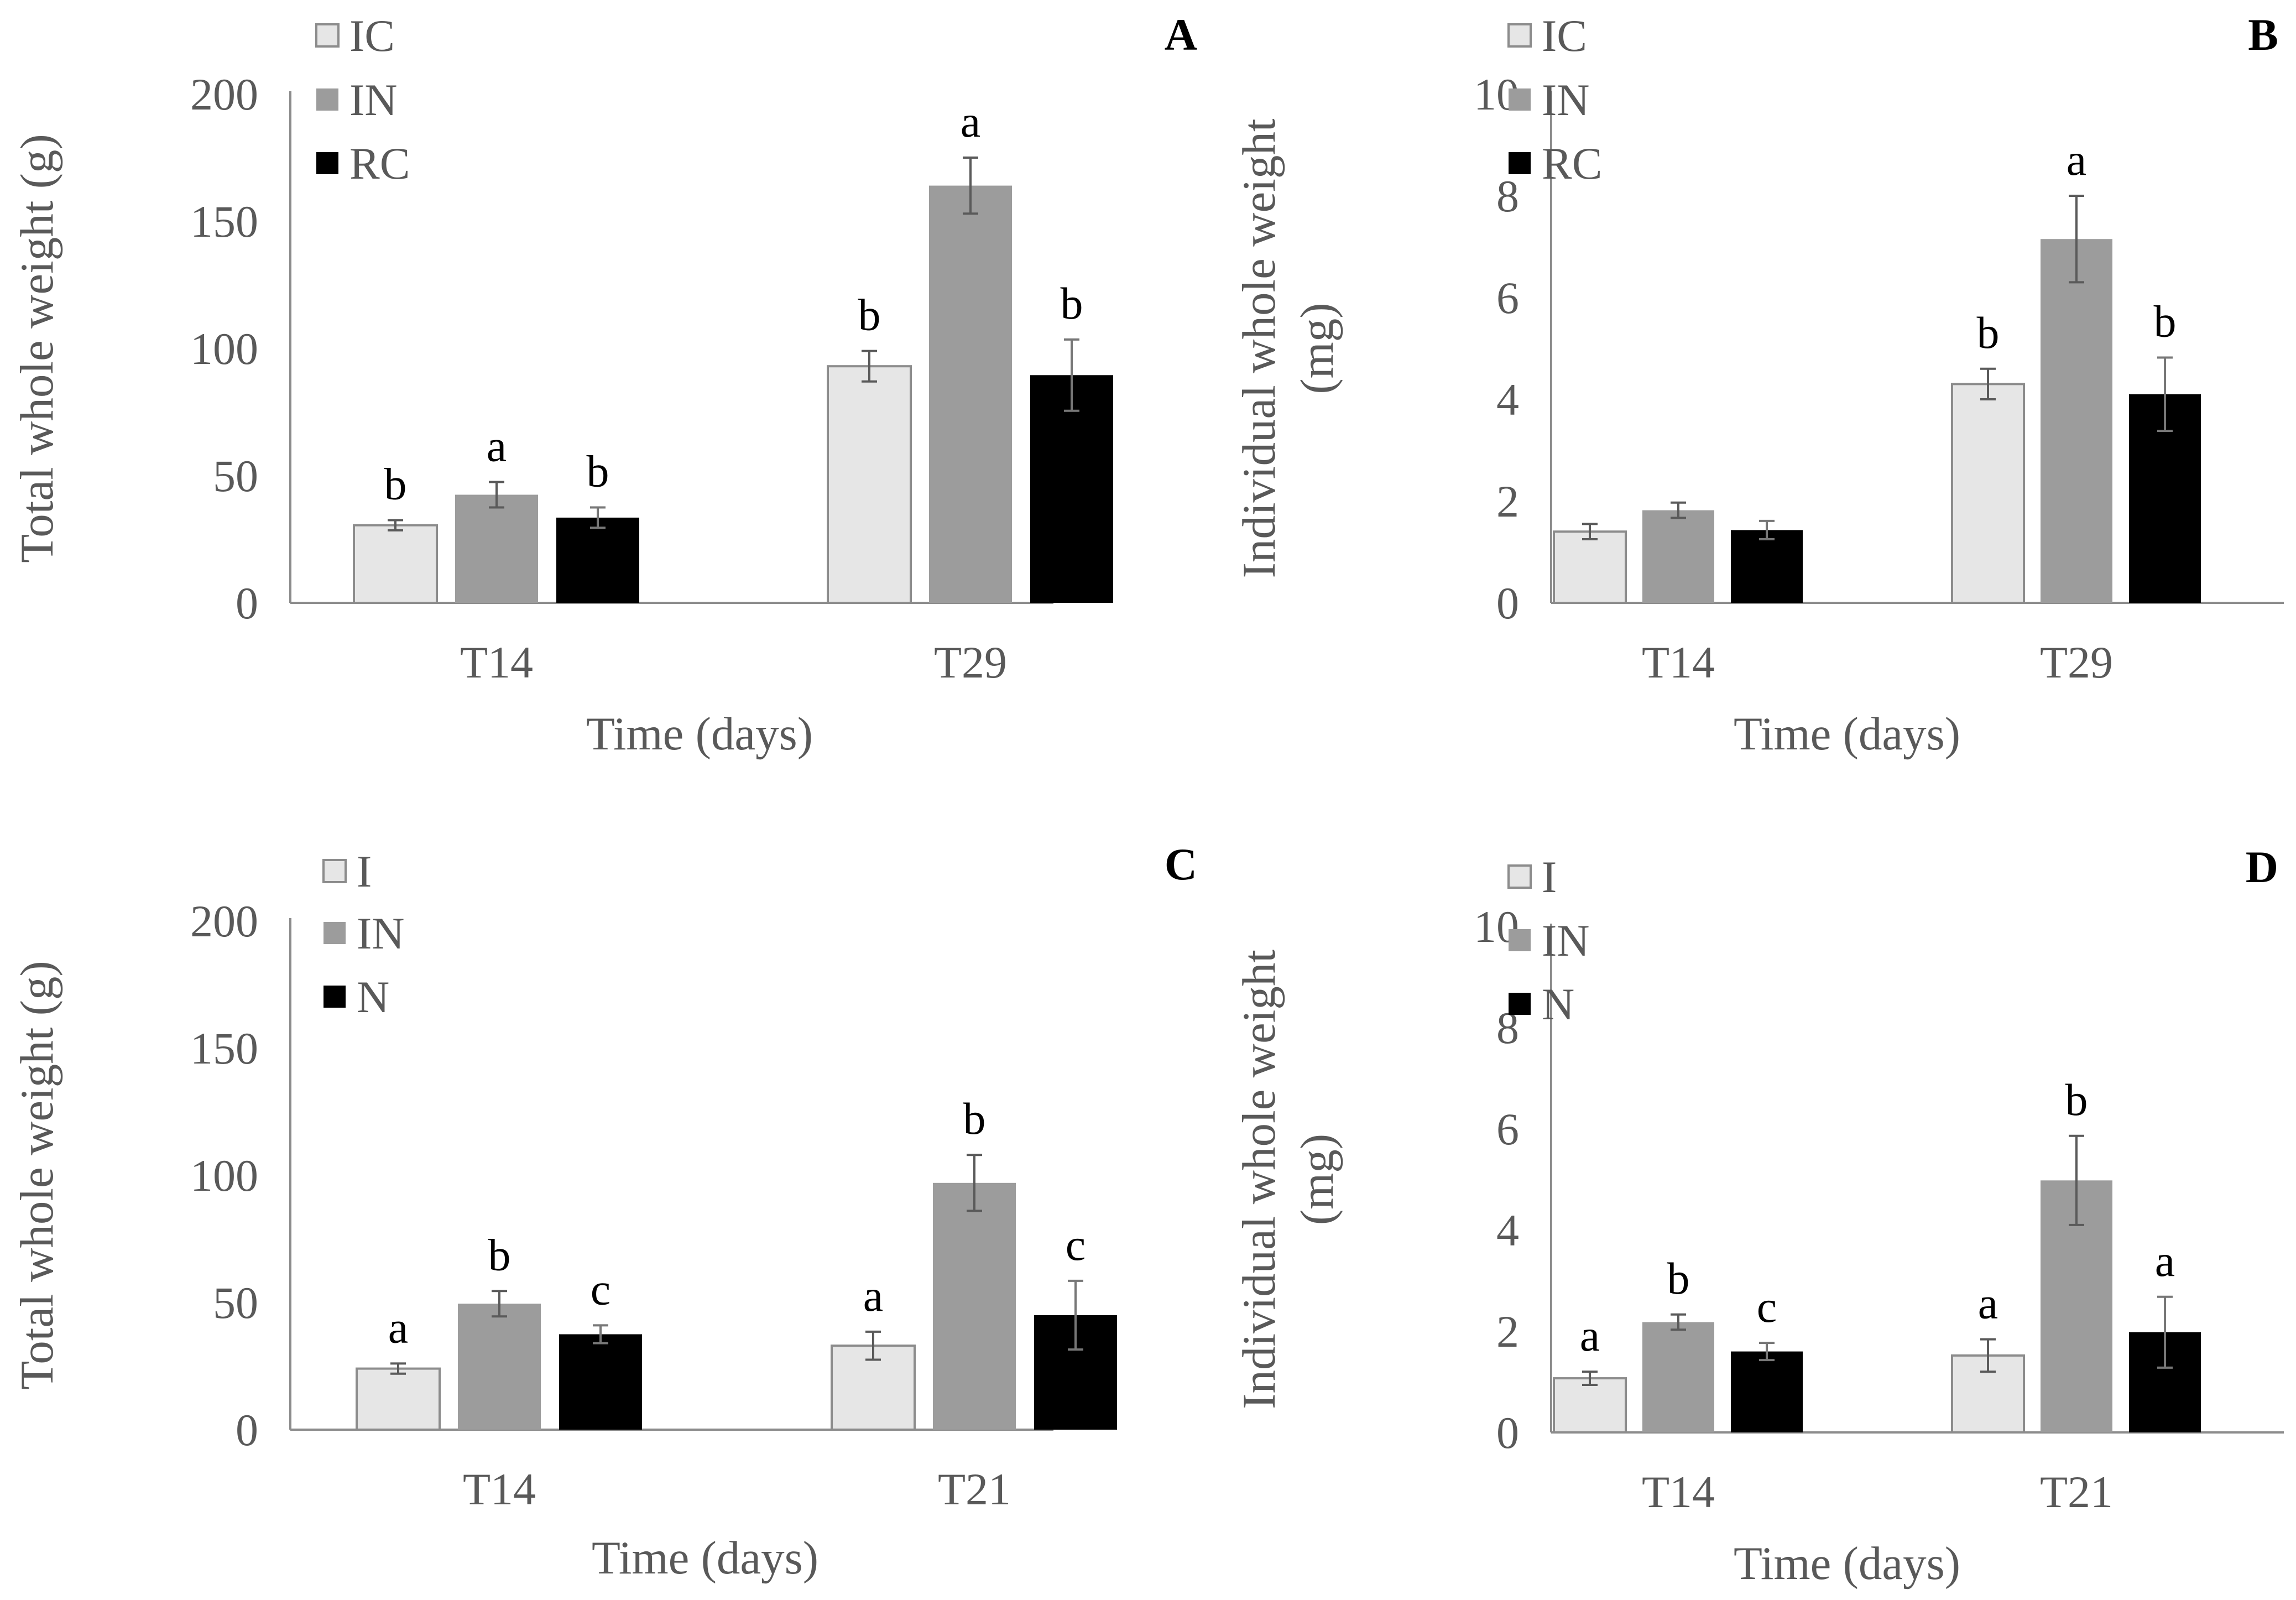  I want to click on y-tick-label: 8, so click(1508, 196).